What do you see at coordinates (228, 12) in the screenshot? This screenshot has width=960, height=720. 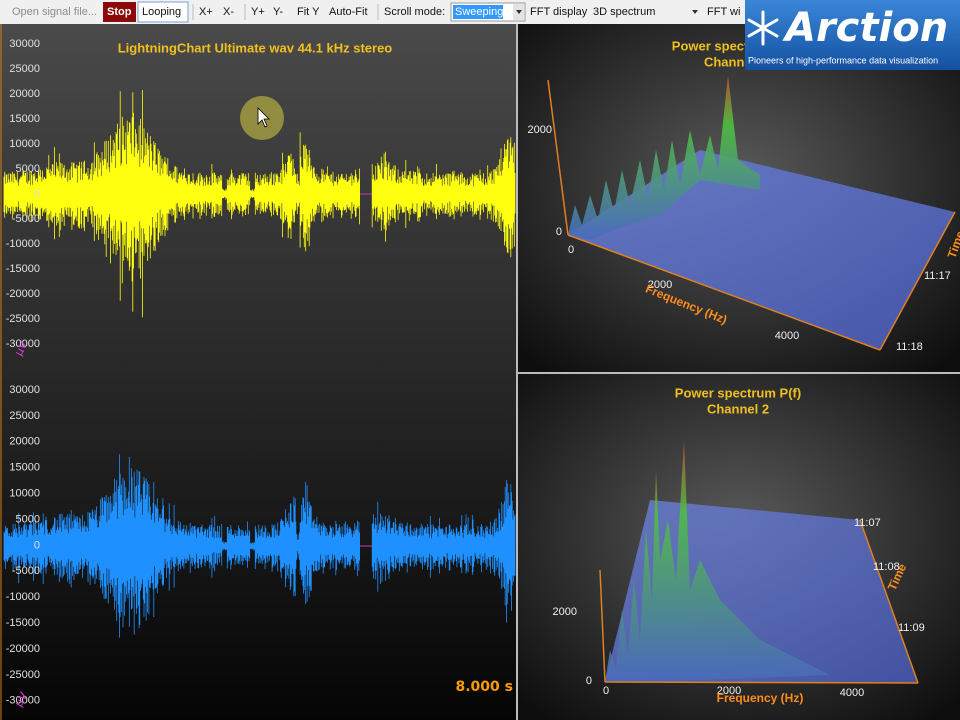 I see `x-minus-button: X-` at bounding box center [228, 12].